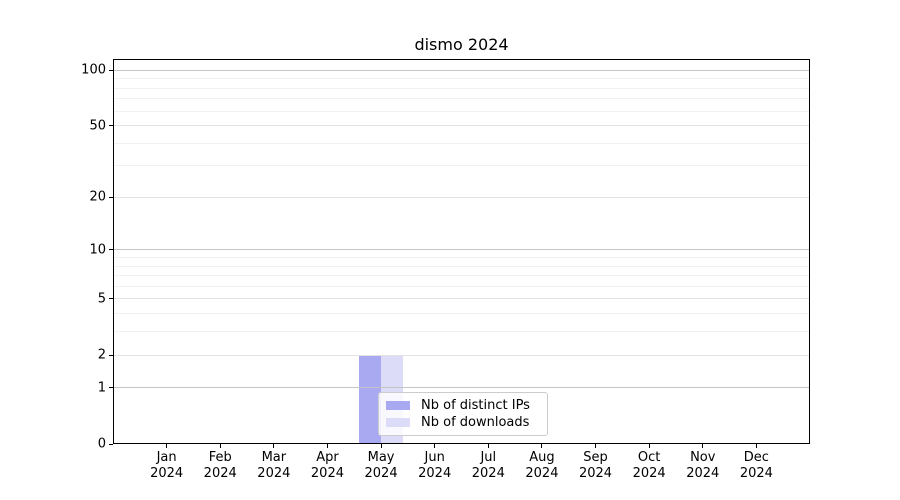 The height and width of the screenshot is (500, 900). Describe the element at coordinates (370, 399) in the screenshot. I see `bar-nb-of-distinct-ips` at that location.